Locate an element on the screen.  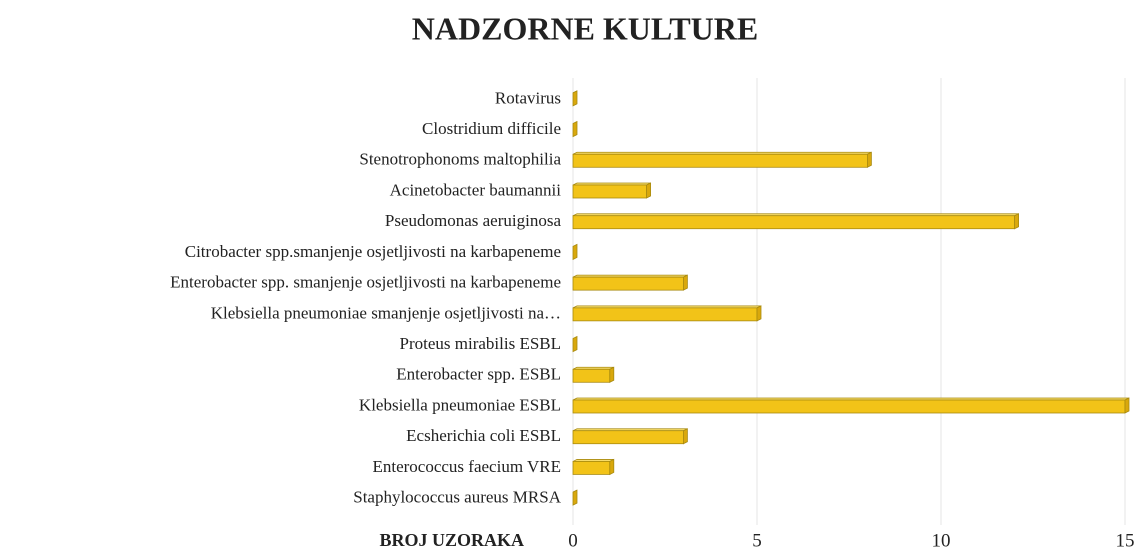
y-tick-label: Stenotrophonoms maltophilia is located at coordinates (460, 159).